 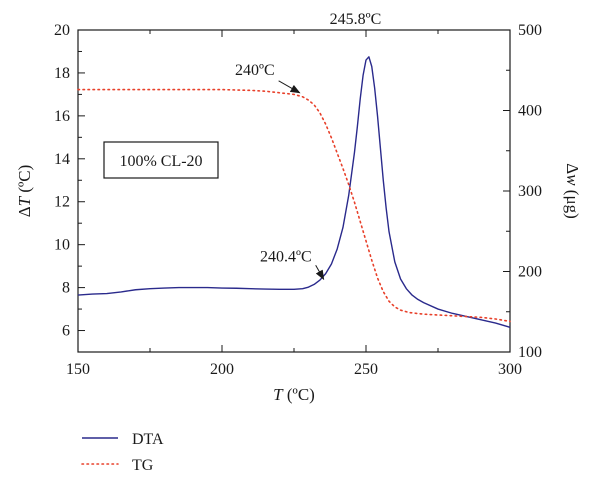 What do you see at coordinates (255, 70) in the screenshot?
I see `annotation-label: 240ºC` at bounding box center [255, 70].